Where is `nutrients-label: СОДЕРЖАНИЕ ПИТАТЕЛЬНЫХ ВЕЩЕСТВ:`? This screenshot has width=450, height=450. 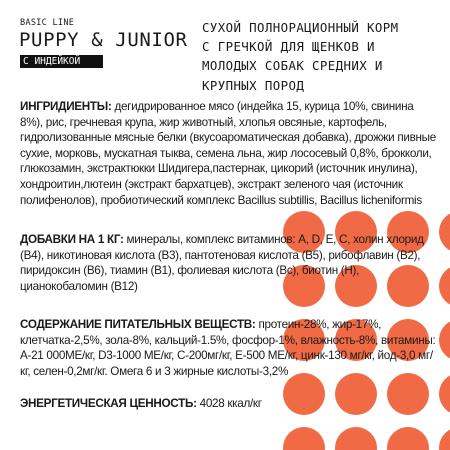
nutrients-label: СОДЕРЖАНИЕ ПИТАТЕЛЬНЫХ ВЕЩЕСТВ: is located at coordinates (138, 324).